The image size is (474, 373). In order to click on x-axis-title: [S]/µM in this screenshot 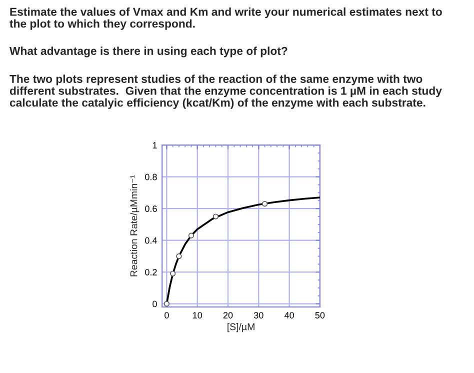, I will do `click(241, 327)`.